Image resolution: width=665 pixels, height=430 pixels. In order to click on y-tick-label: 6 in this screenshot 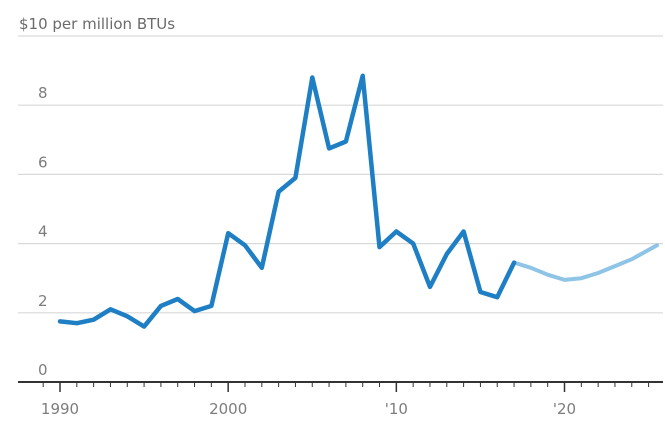, I will do `click(43, 162)`.